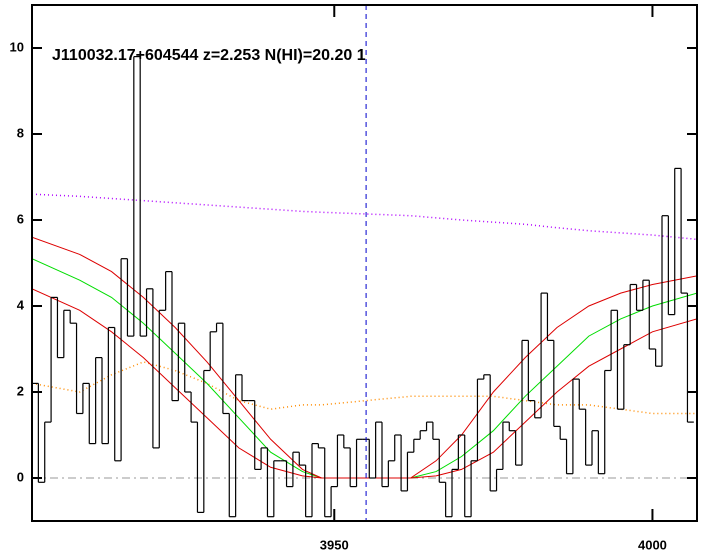 Image resolution: width=704 pixels, height=556 pixels. What do you see at coordinates (334, 544) in the screenshot?
I see `x-tick-label: 3950` at bounding box center [334, 544].